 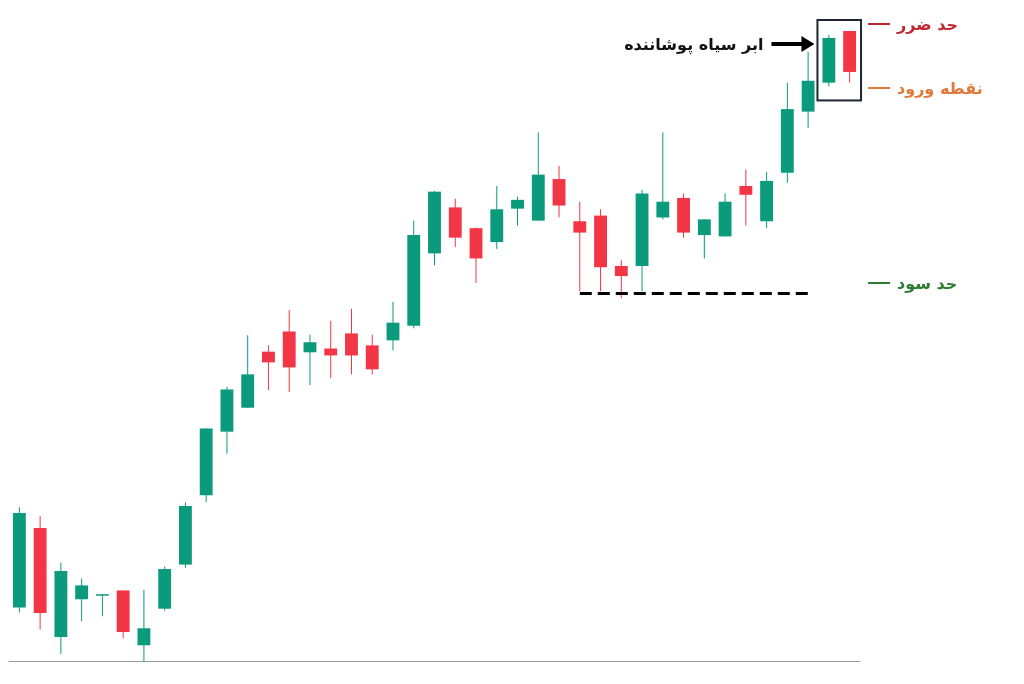 I want to click on text: حد ضرر, so click(x=927, y=24).